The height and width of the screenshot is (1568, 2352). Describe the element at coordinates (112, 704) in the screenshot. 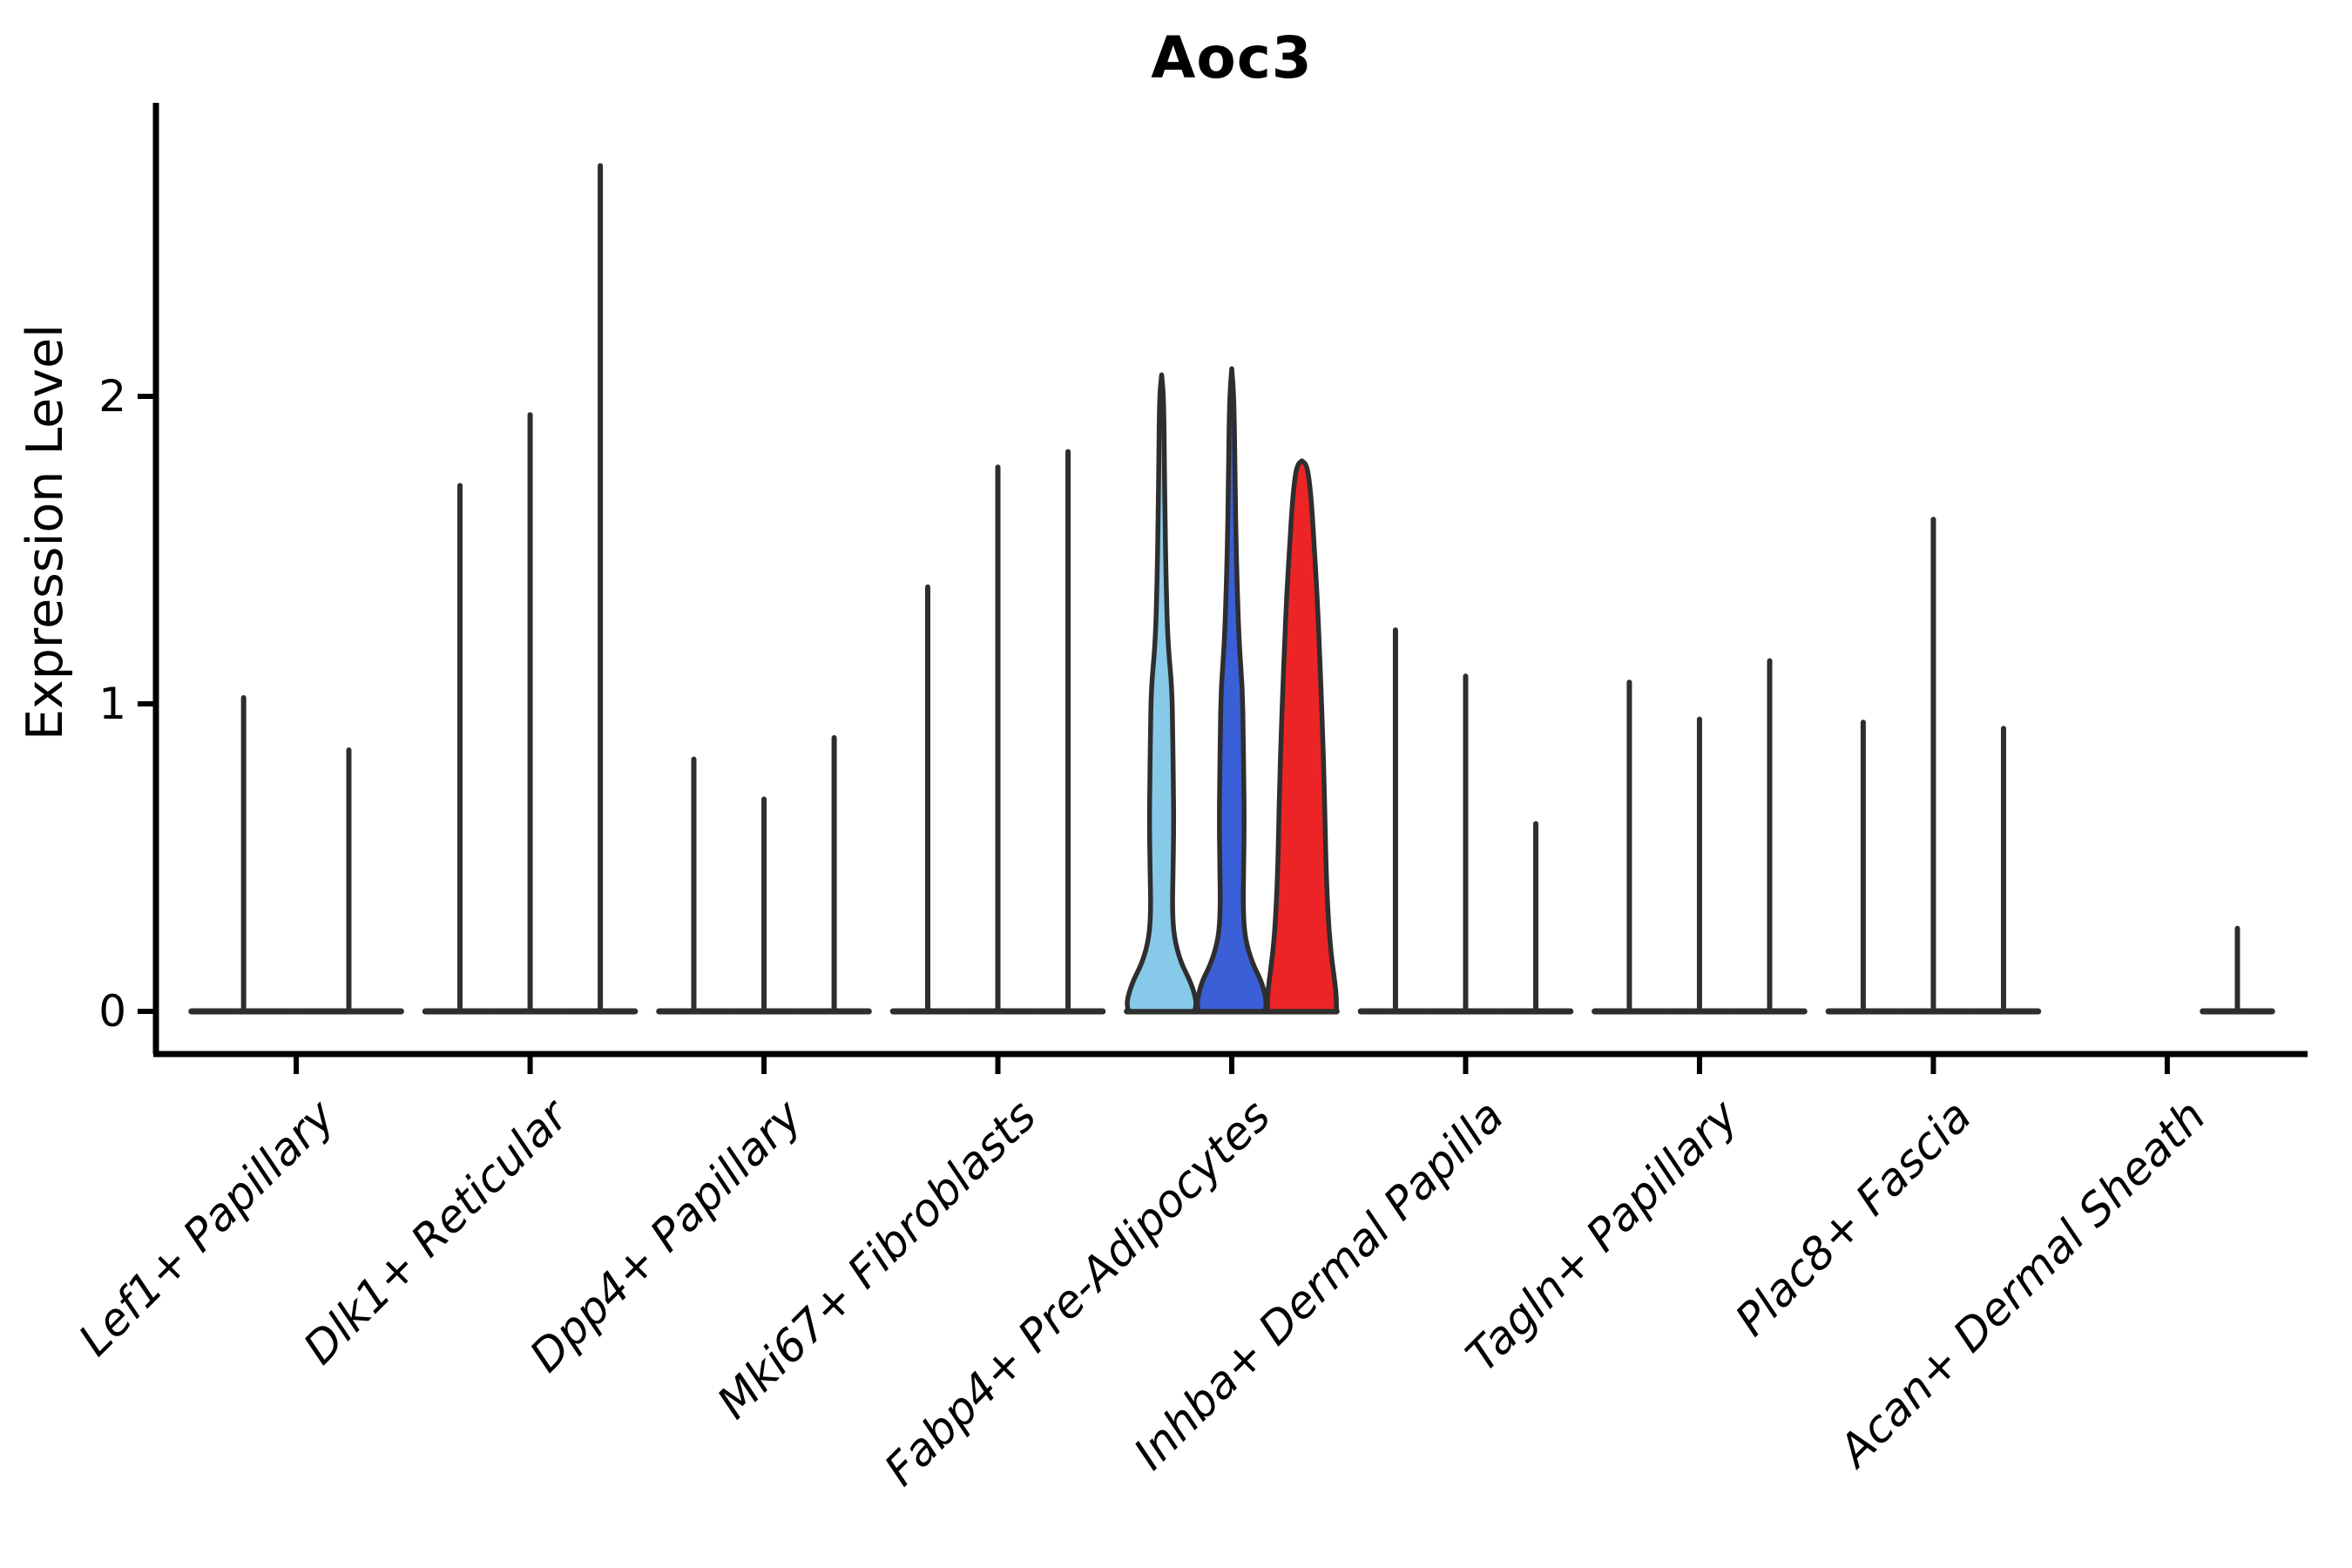

I see `y-tick-label: 1` at that location.